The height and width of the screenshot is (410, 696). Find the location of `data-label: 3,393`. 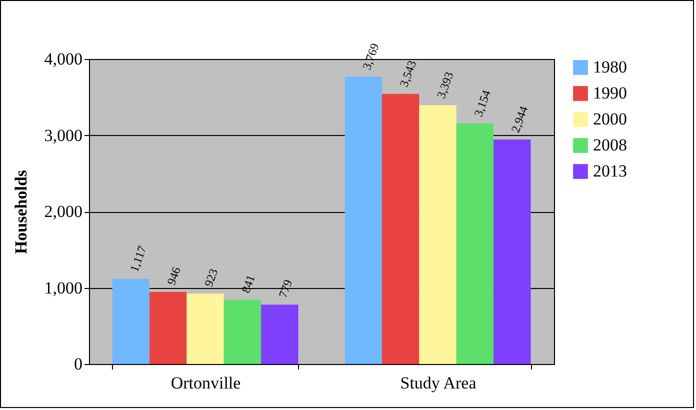

data-label: 3,393 is located at coordinates (445, 85).